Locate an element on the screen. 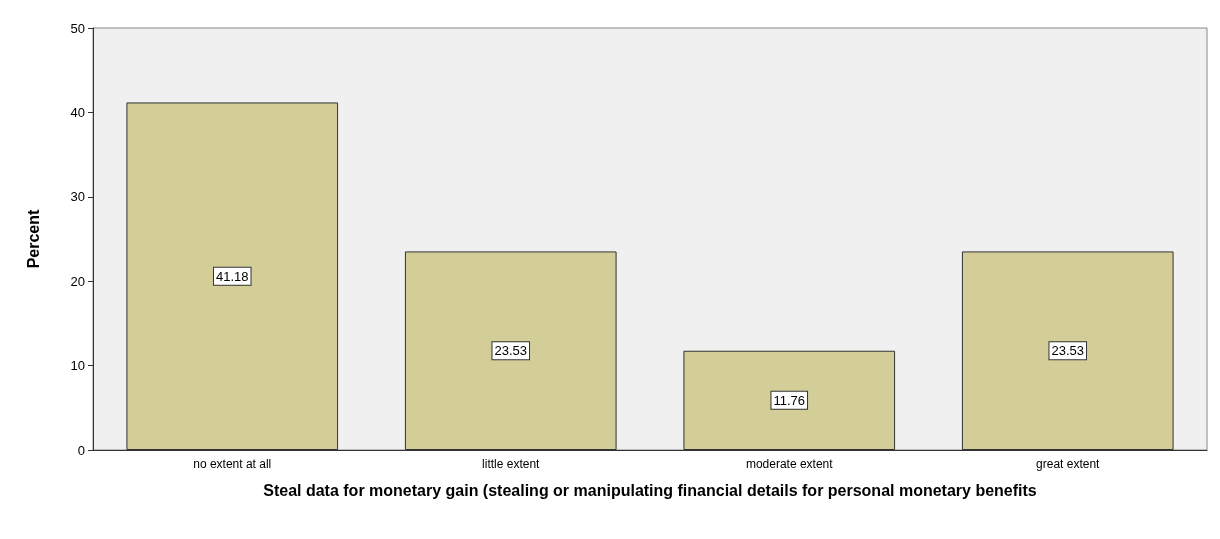 The image size is (1220, 539). y-axis-title: Percent is located at coordinates (33, 238).